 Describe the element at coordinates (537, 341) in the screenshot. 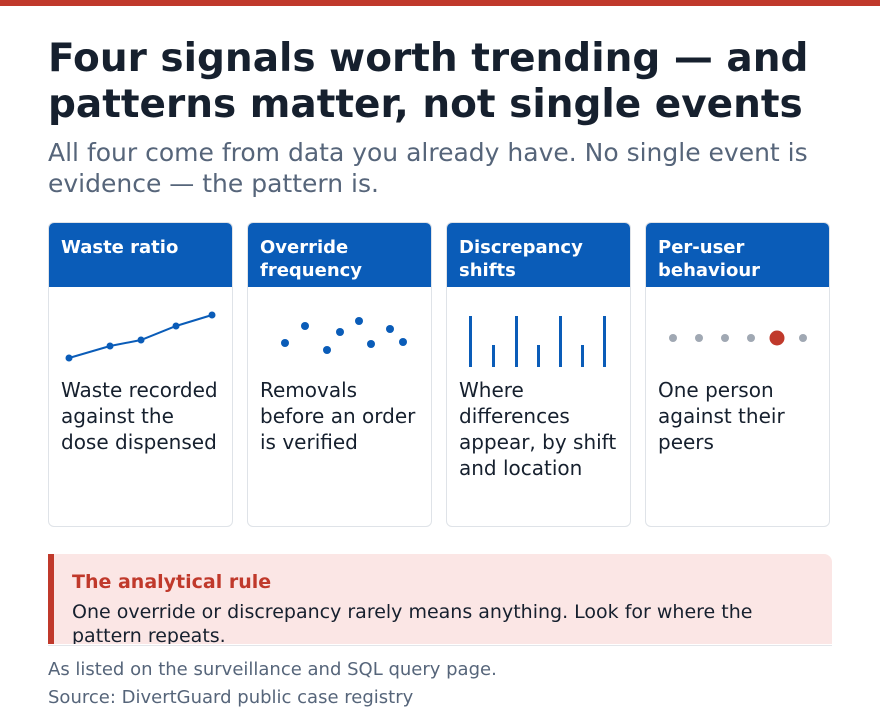

I see `bar-spikes-icon` at that location.